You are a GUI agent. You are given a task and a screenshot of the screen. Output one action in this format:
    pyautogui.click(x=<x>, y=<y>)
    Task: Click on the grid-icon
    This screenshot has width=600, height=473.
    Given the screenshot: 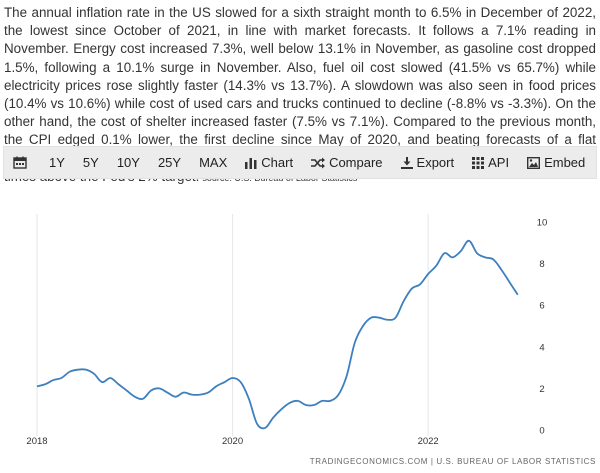 What is the action you would take?
    pyautogui.click(x=478, y=162)
    